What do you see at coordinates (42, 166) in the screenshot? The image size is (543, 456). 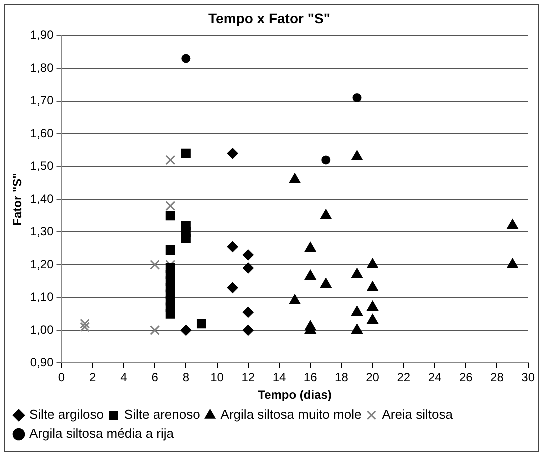 I see `y-tick-label: 1,50` at bounding box center [42, 166].